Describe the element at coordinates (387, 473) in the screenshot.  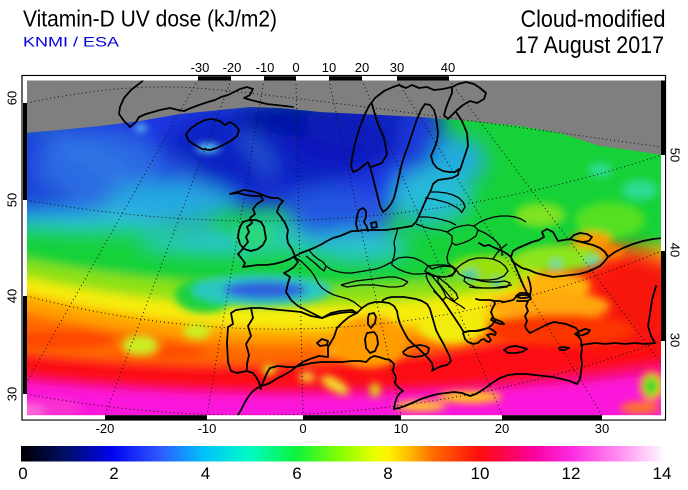
I see `svg-text: 8` at that location.